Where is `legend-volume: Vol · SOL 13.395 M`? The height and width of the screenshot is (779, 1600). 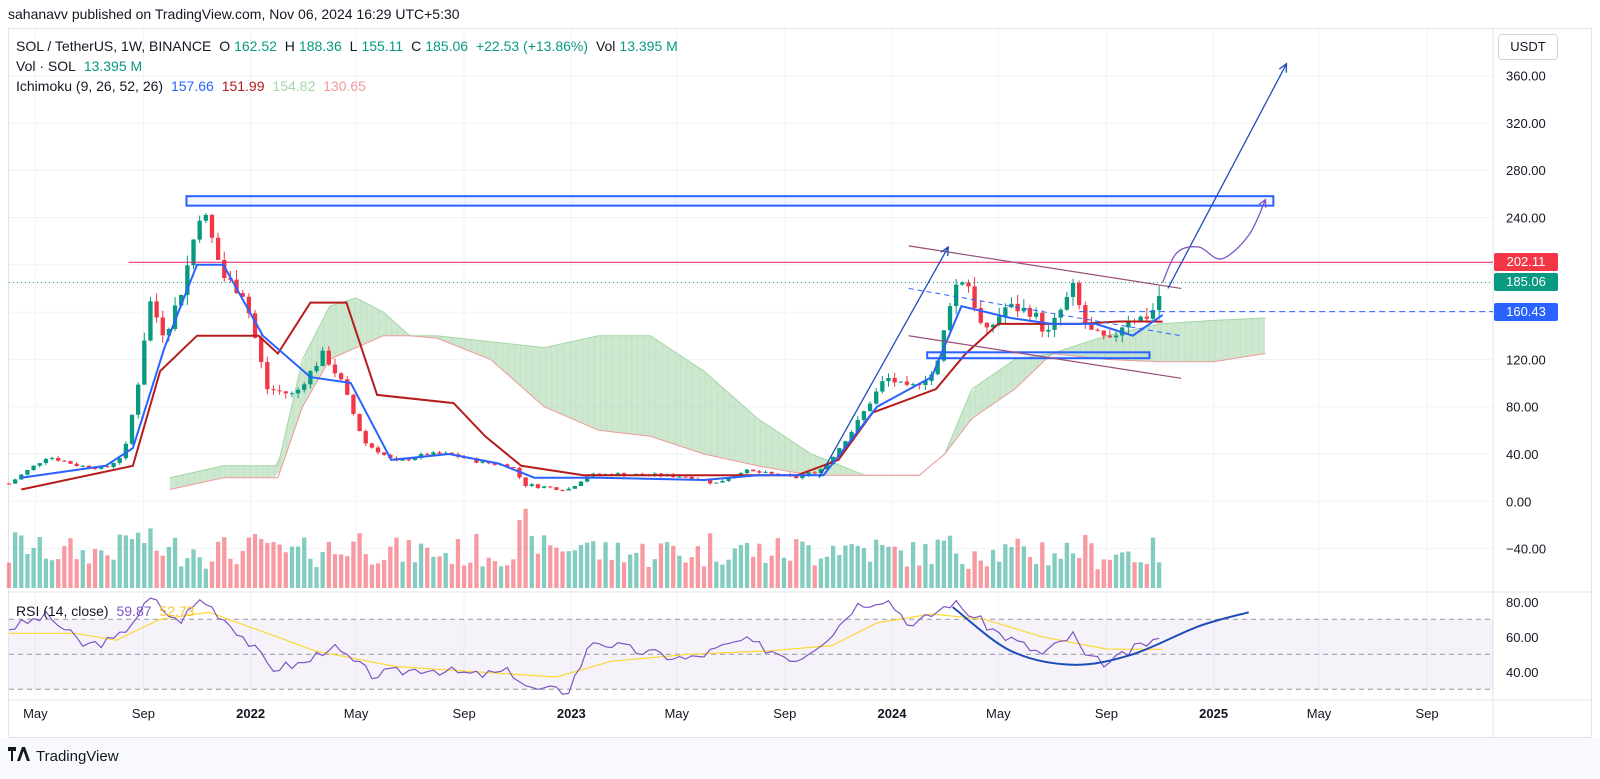
legend-volume: Vol · SOL 13.395 M is located at coordinates (81, 66).